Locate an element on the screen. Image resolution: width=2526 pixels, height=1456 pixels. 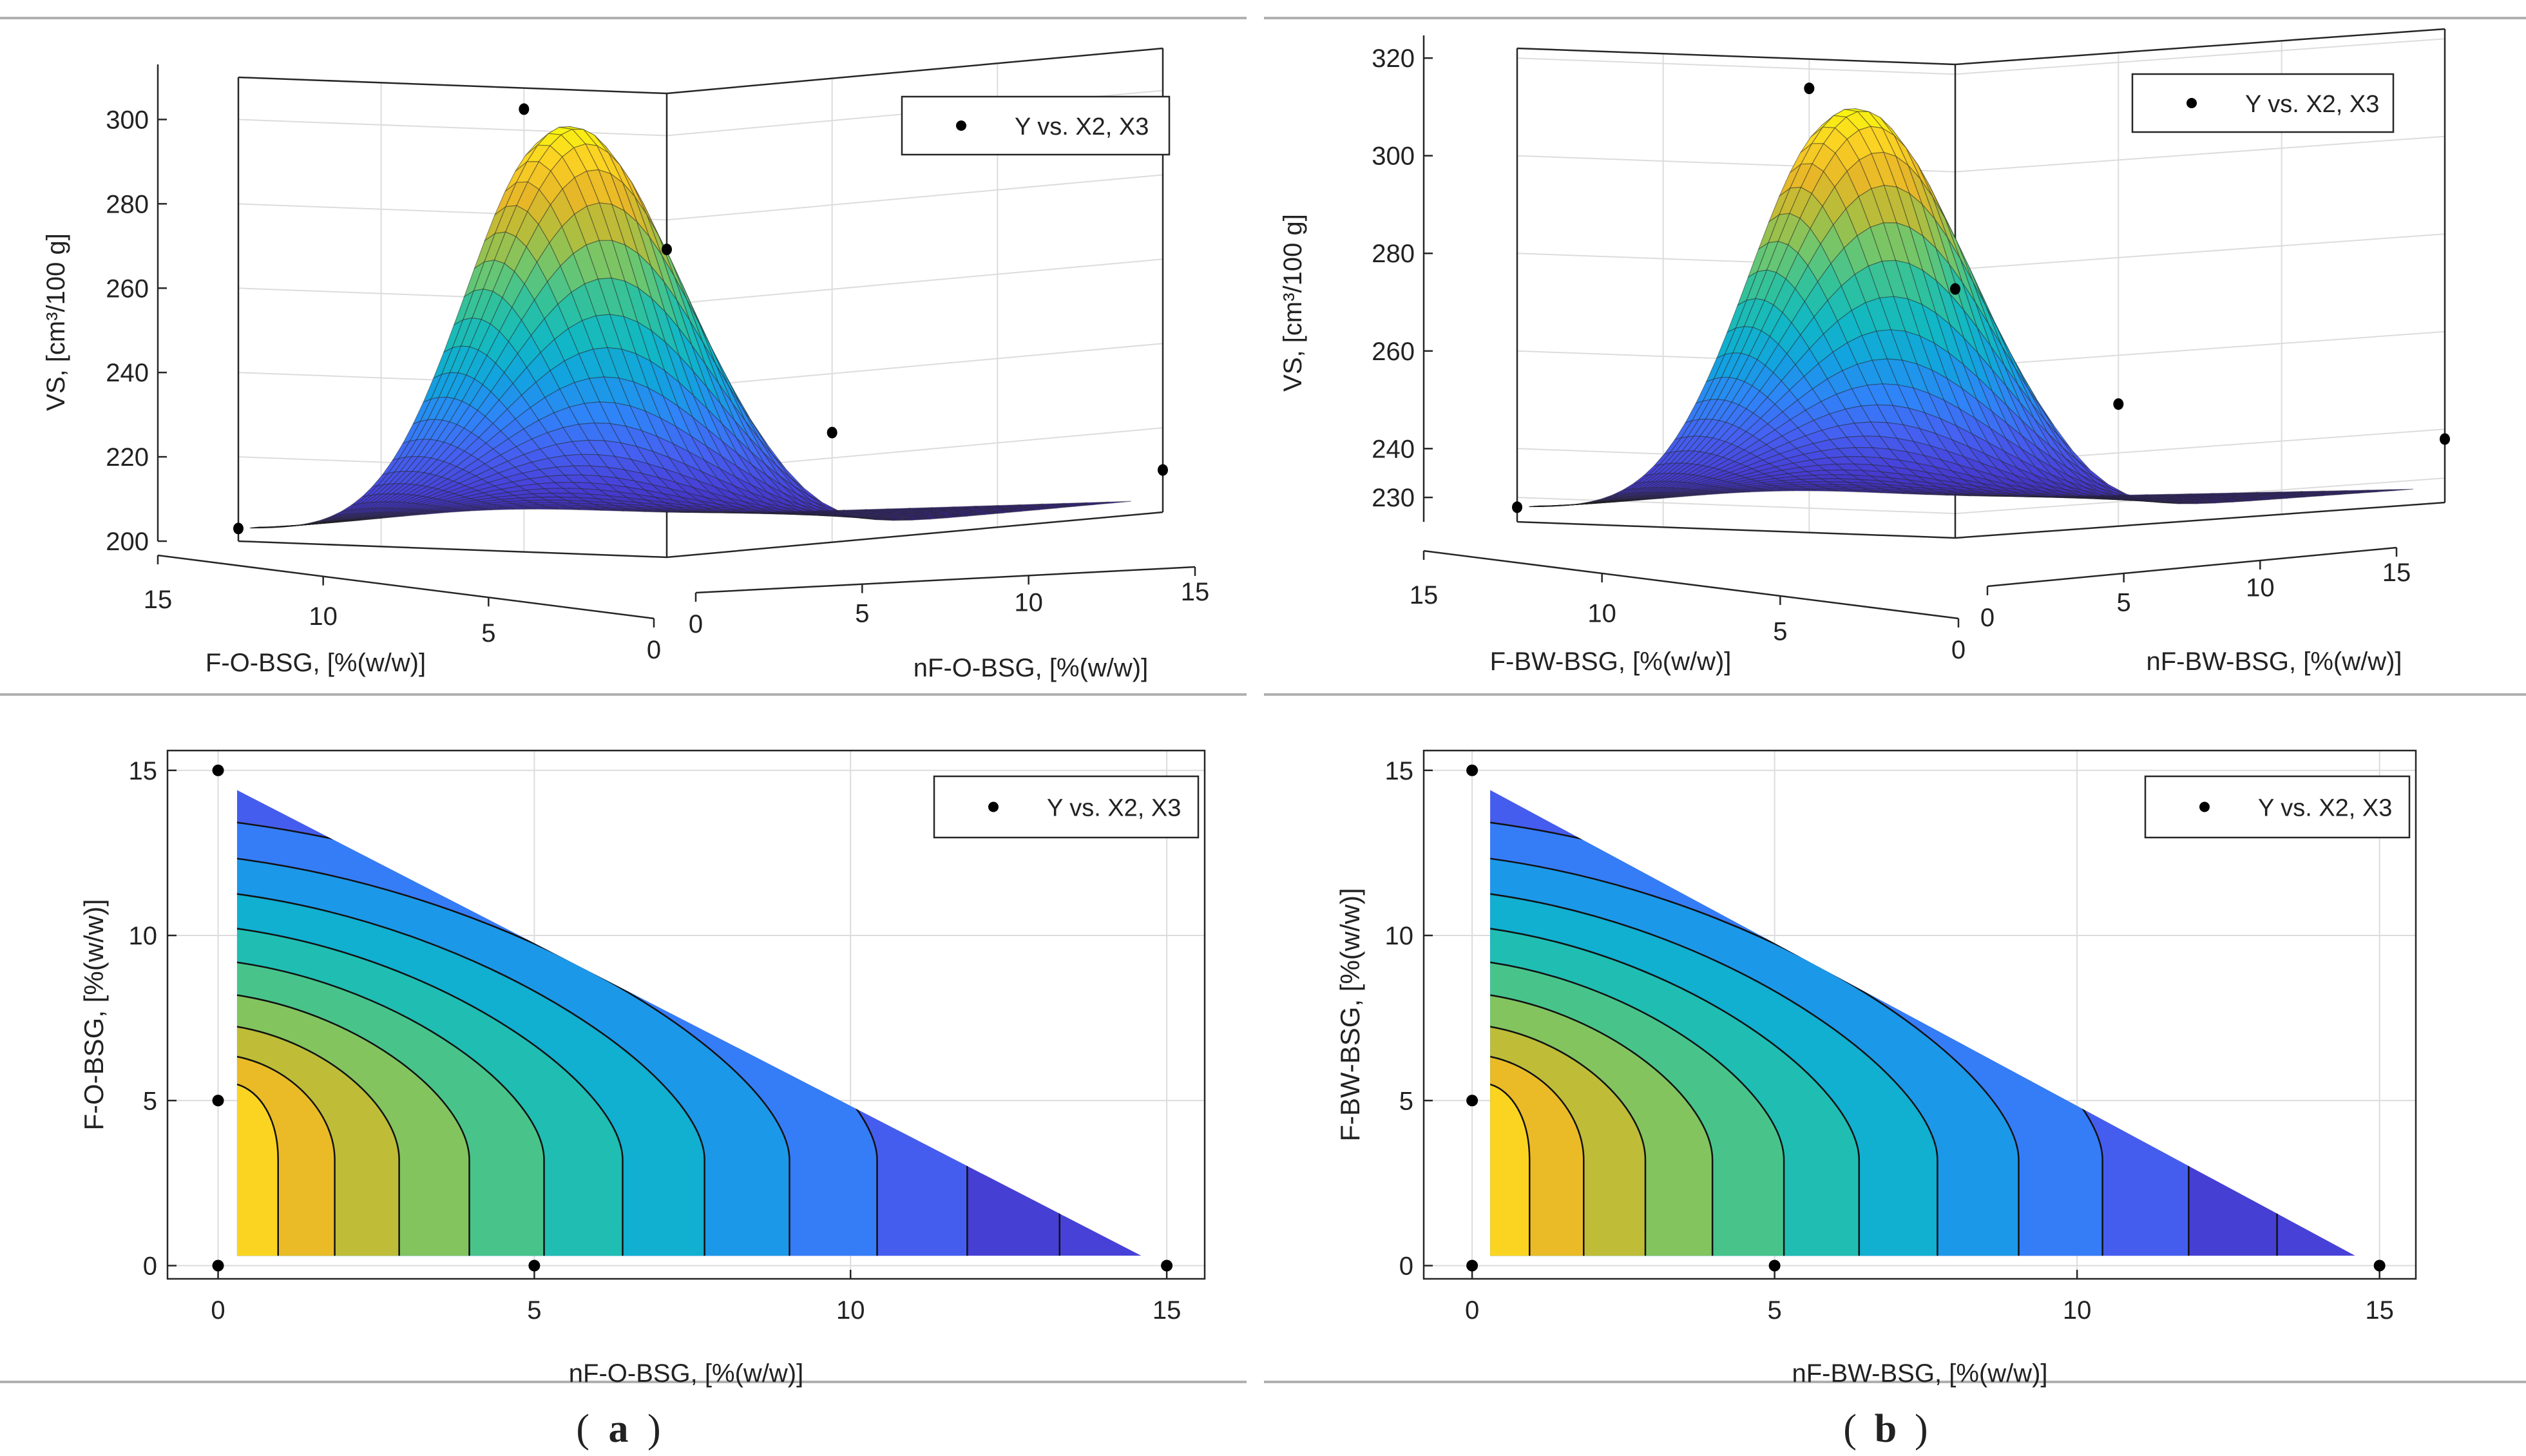
z-tick-label: 220 is located at coordinates (127, 458).